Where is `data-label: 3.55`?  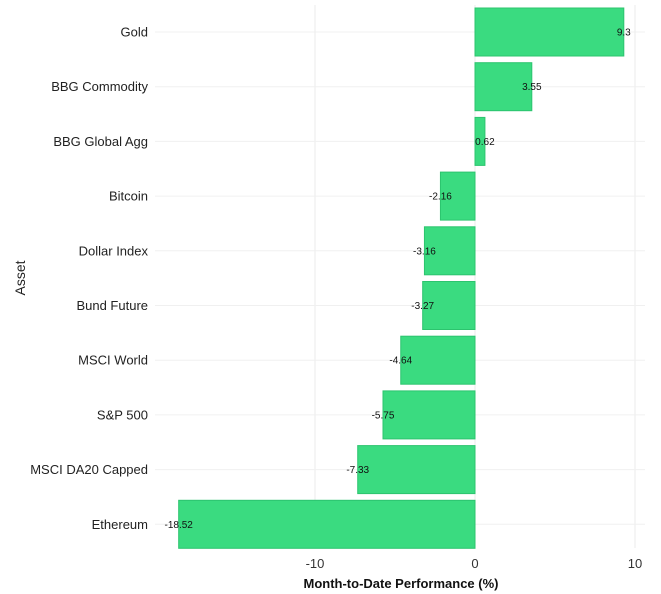
data-label: 3.55 is located at coordinates (532, 87).